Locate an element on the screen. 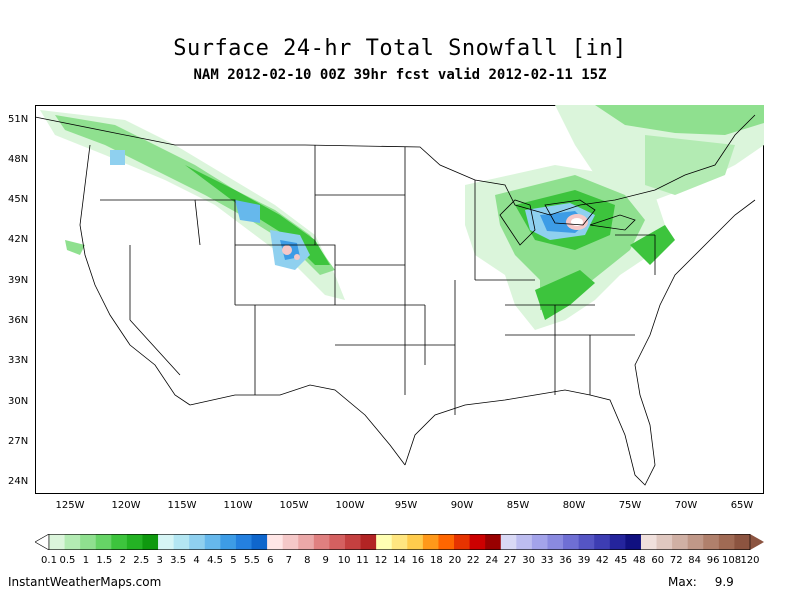  colorbar-label: 16 is located at coordinates (418, 560).